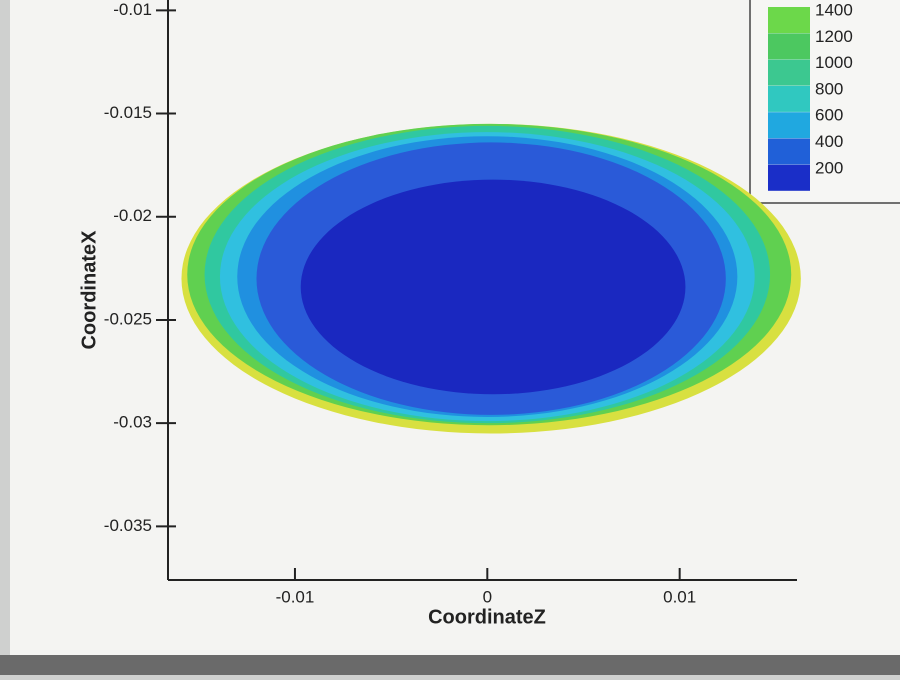  Describe the element at coordinates (829, 115) in the screenshot. I see `legend-label: 600` at that location.